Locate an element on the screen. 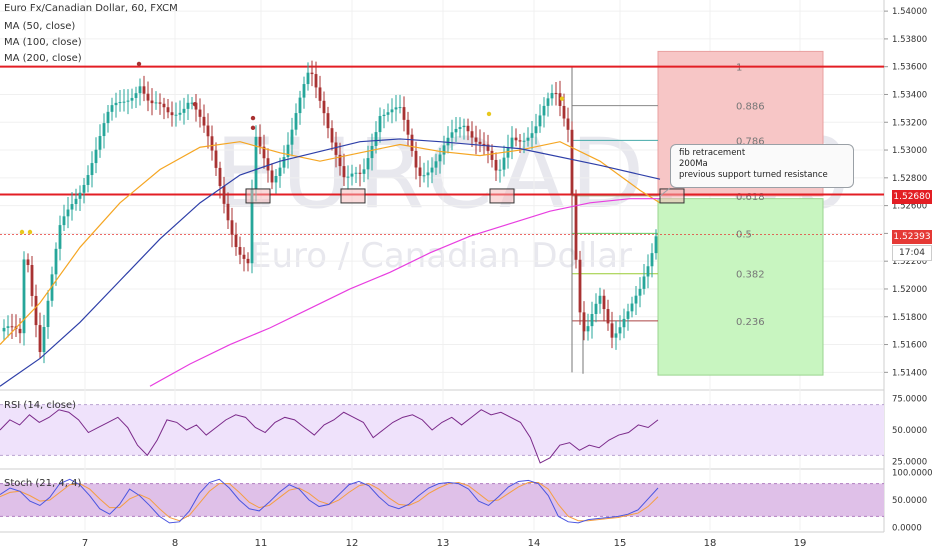  y-tick-label: 1.53600 is located at coordinates (909, 68).